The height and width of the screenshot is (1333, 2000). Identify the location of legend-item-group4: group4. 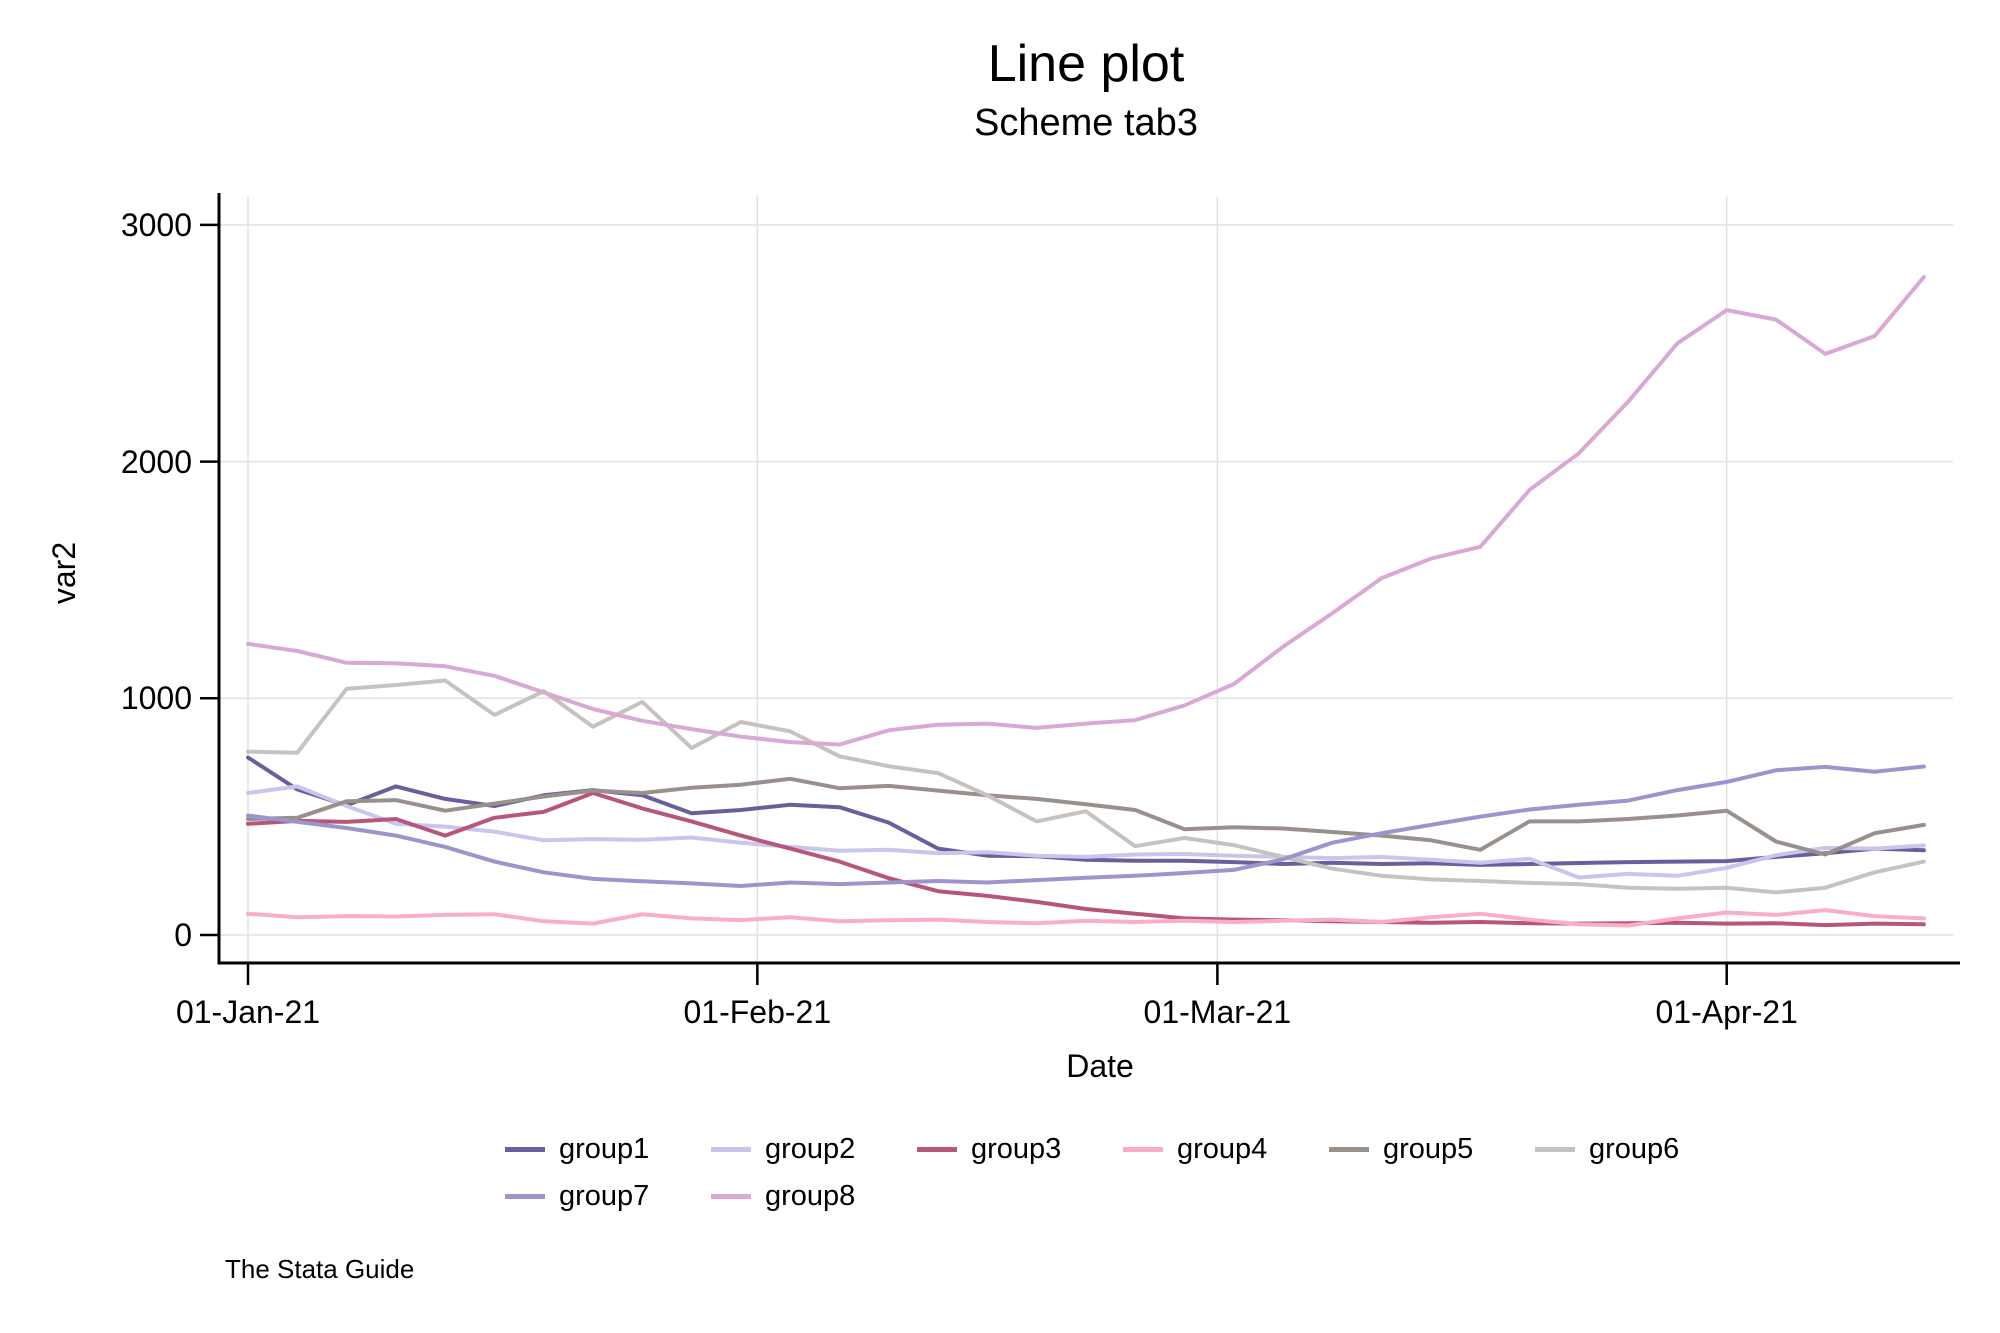
(1226, 1148).